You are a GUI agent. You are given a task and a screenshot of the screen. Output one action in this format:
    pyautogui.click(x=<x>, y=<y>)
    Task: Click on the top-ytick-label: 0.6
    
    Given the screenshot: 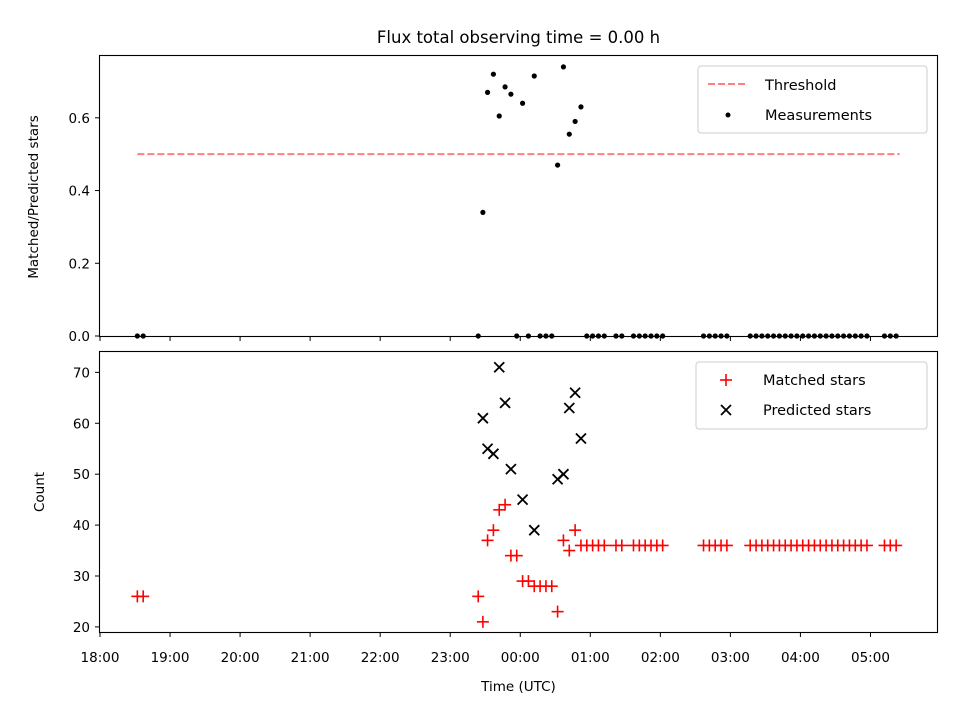 What is the action you would take?
    pyautogui.click(x=79, y=119)
    